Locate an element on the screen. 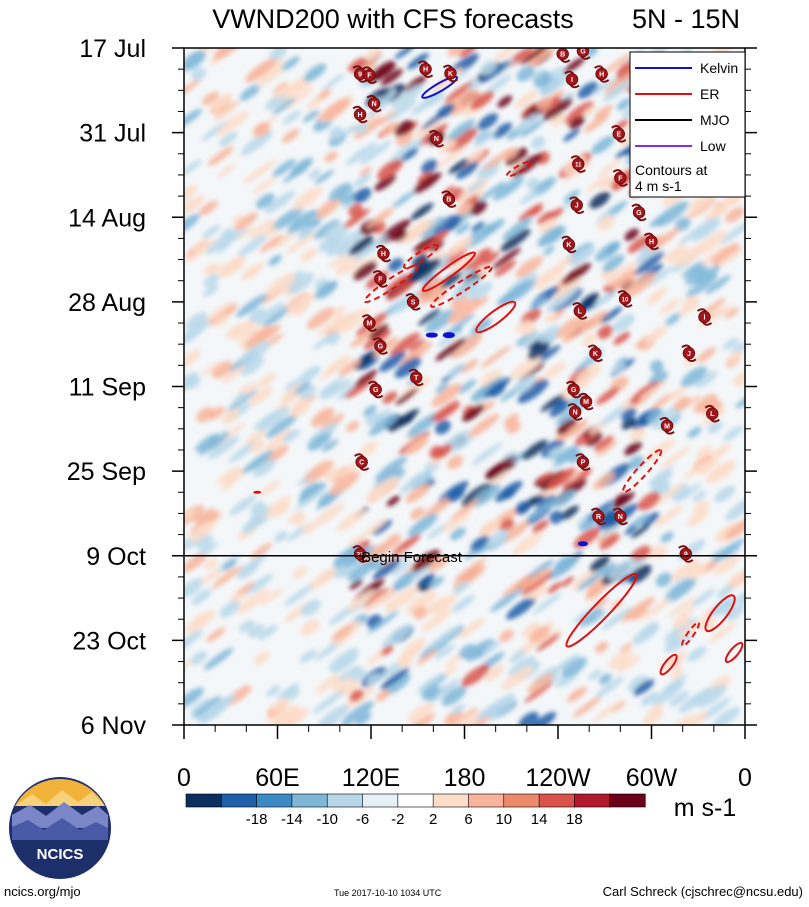 The image size is (809, 907). colorbar-units: m s-1 is located at coordinates (705, 808).